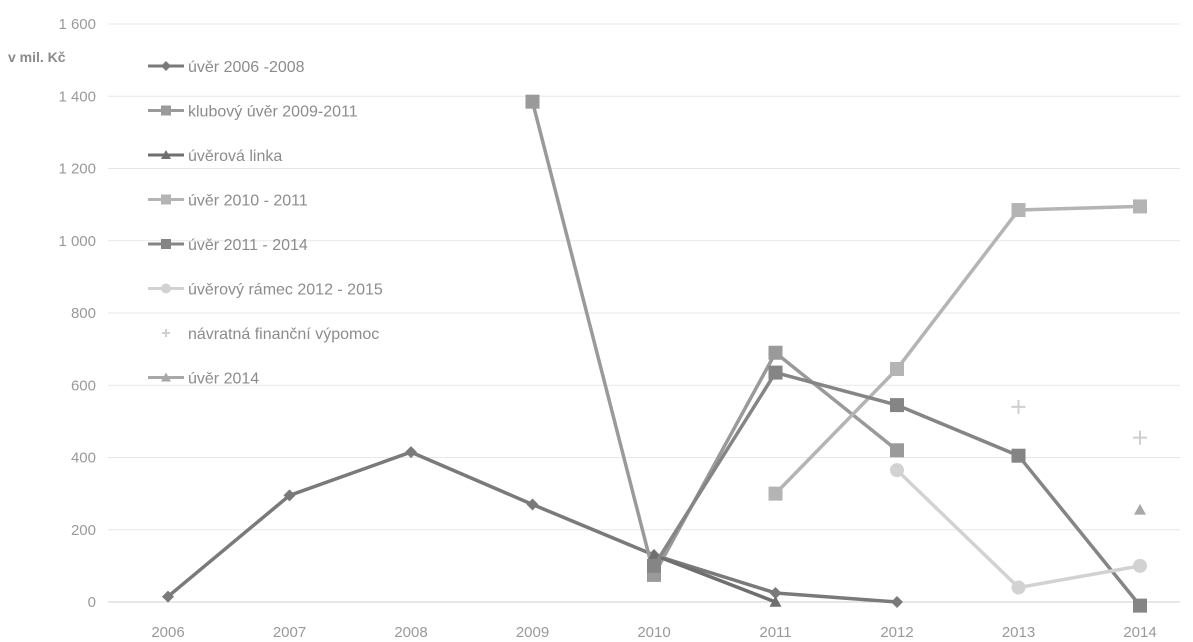  I want to click on x-tick-label: 2012, so click(896, 632).